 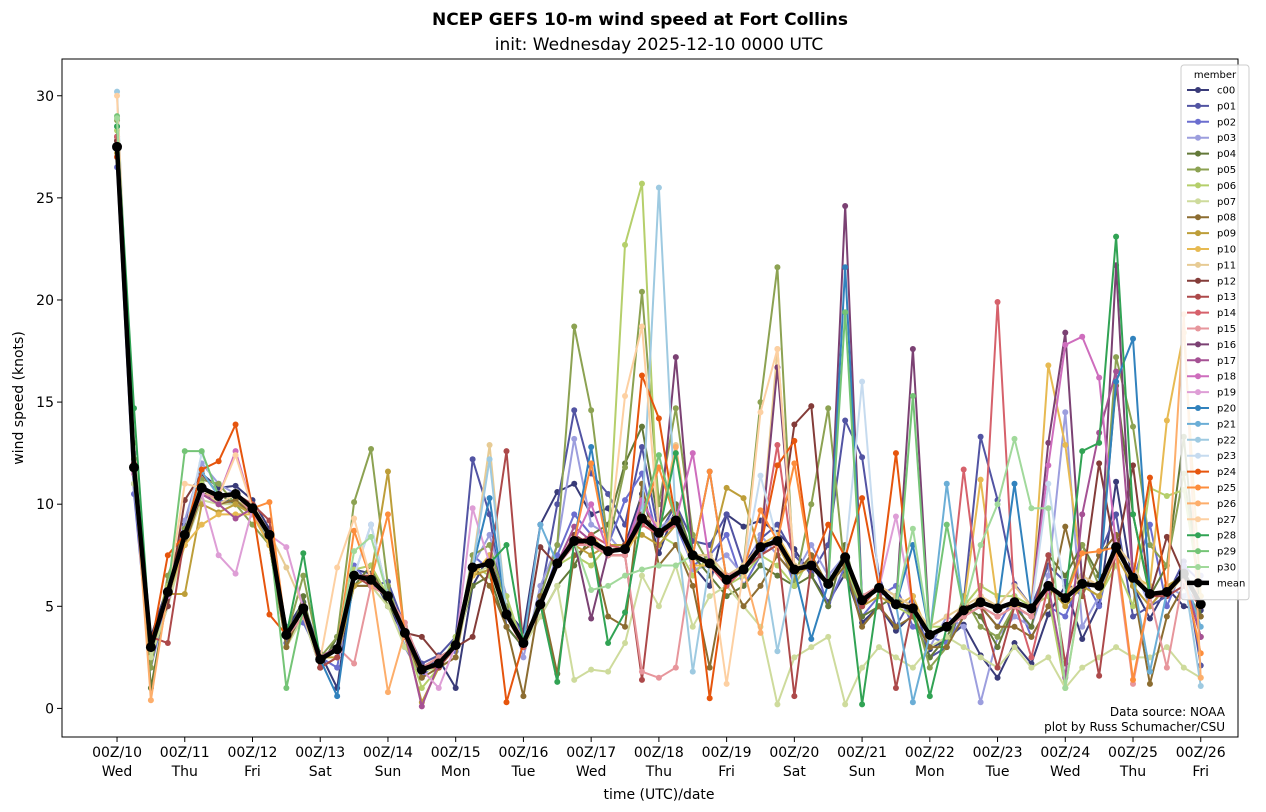 What do you see at coordinates (184, 772) in the screenshot?
I see `x-tick-day-label: Thu` at bounding box center [184, 772].